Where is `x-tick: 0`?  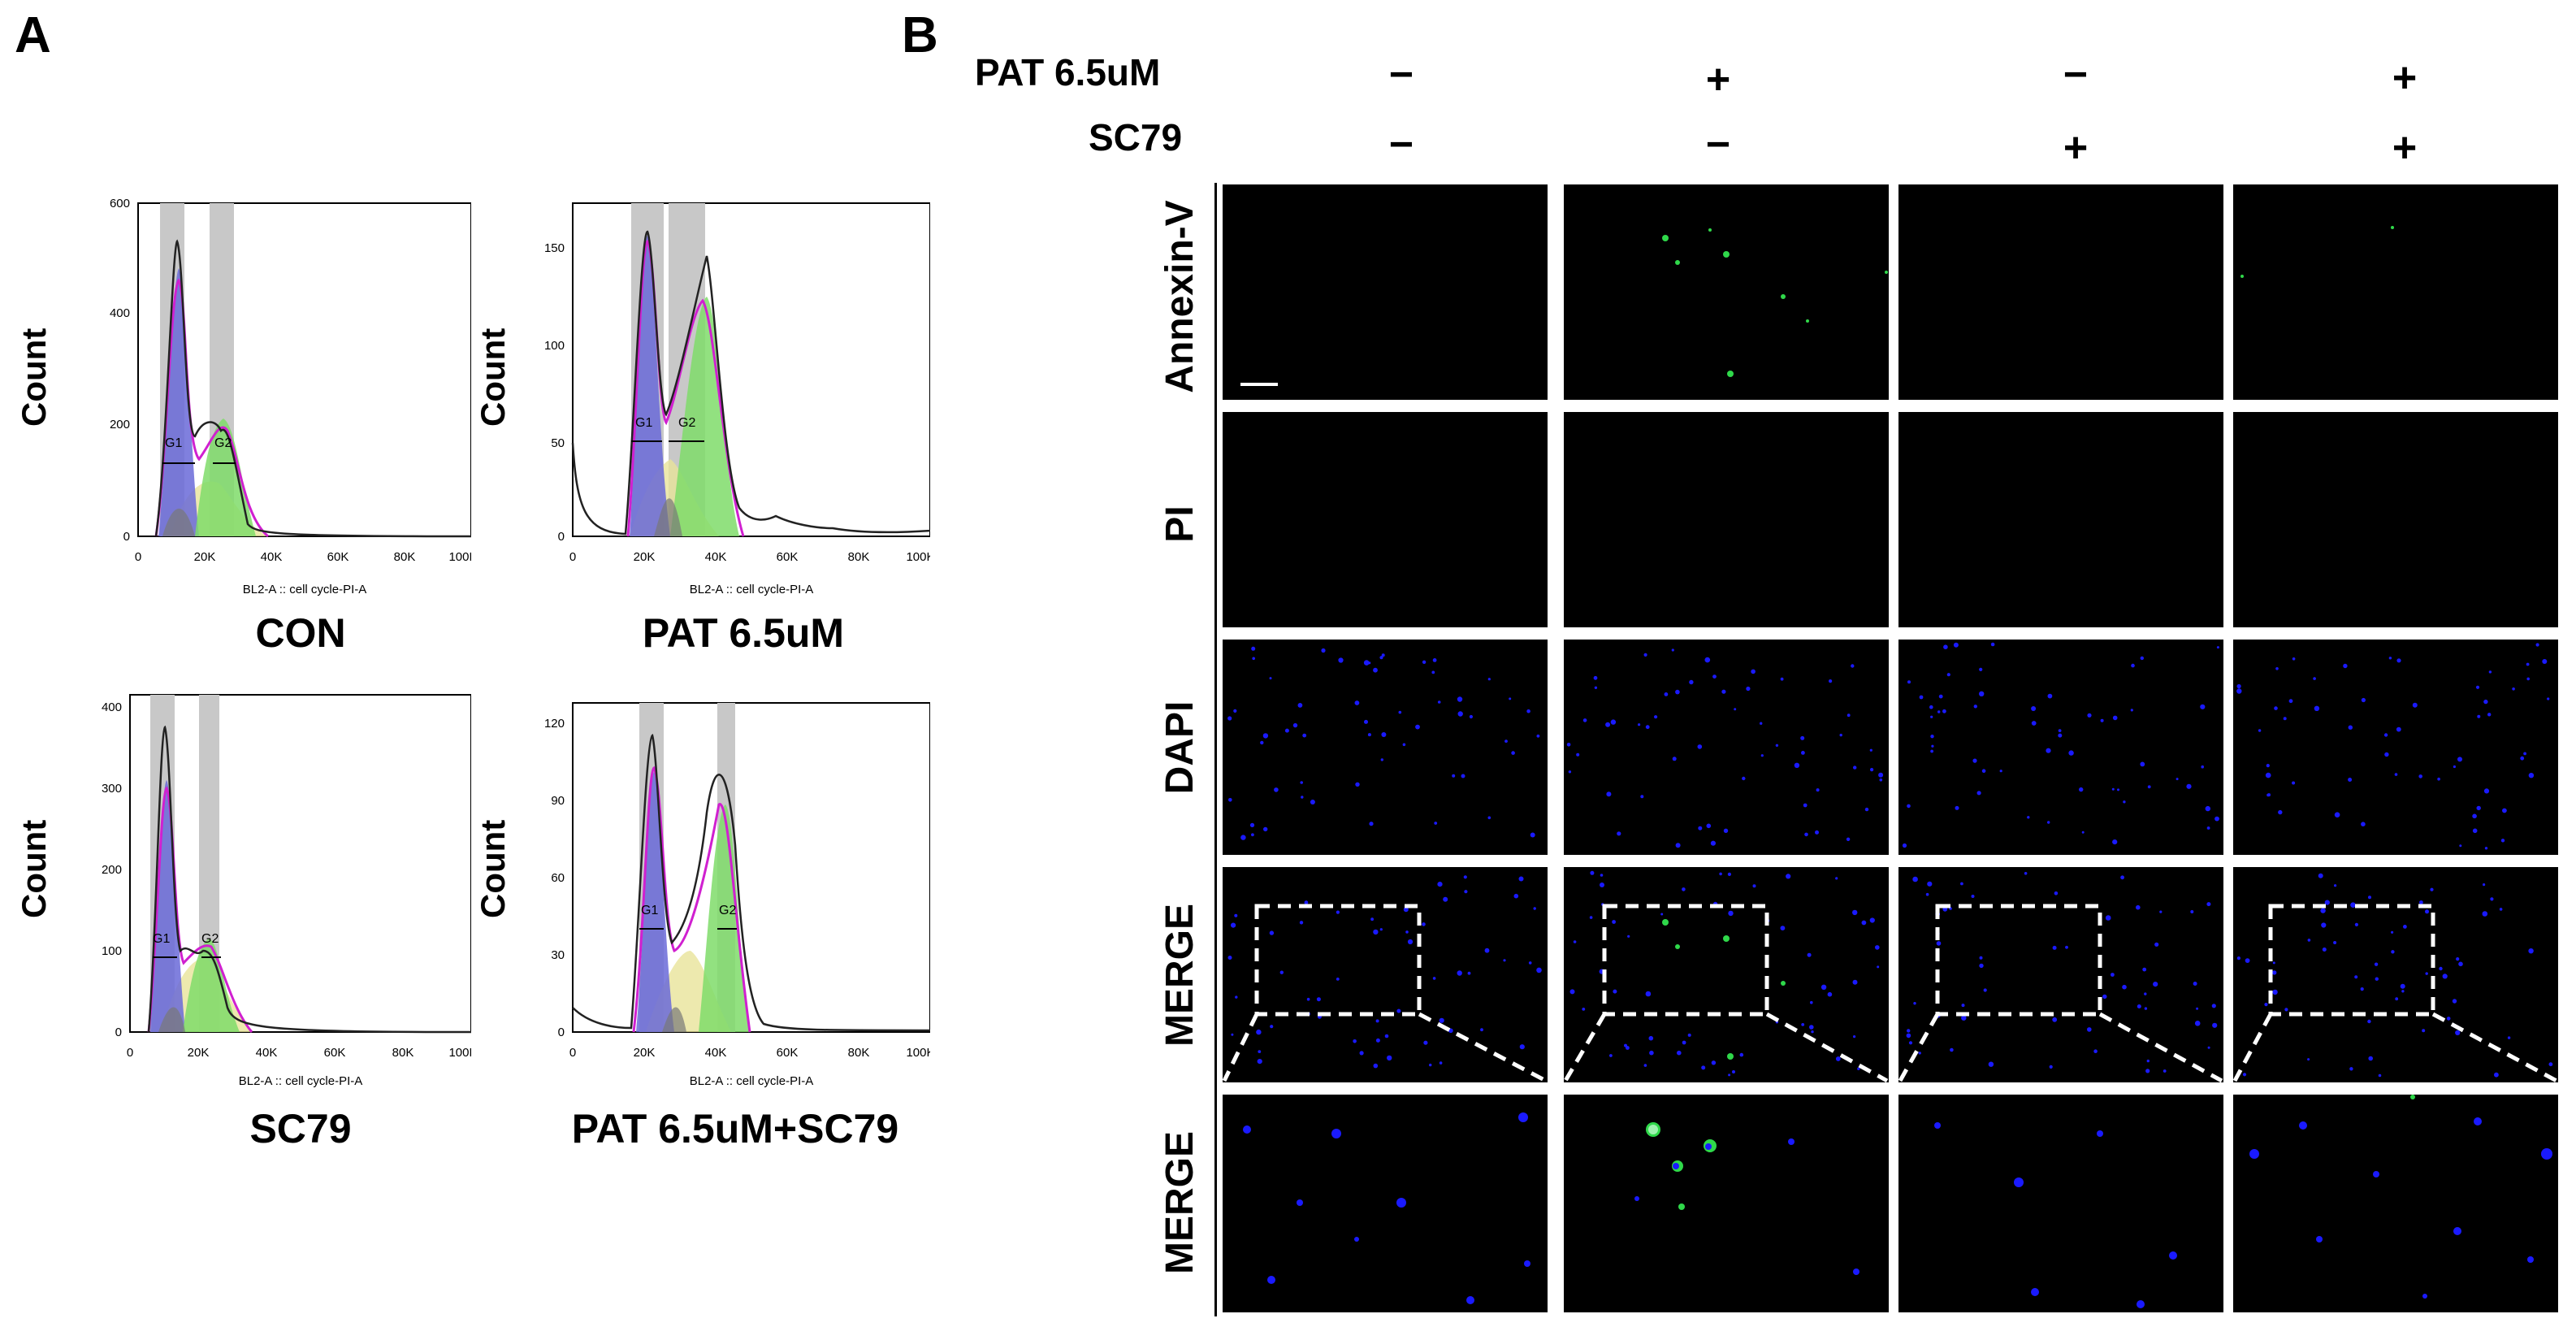
x-tick: 0 is located at coordinates (138, 557).